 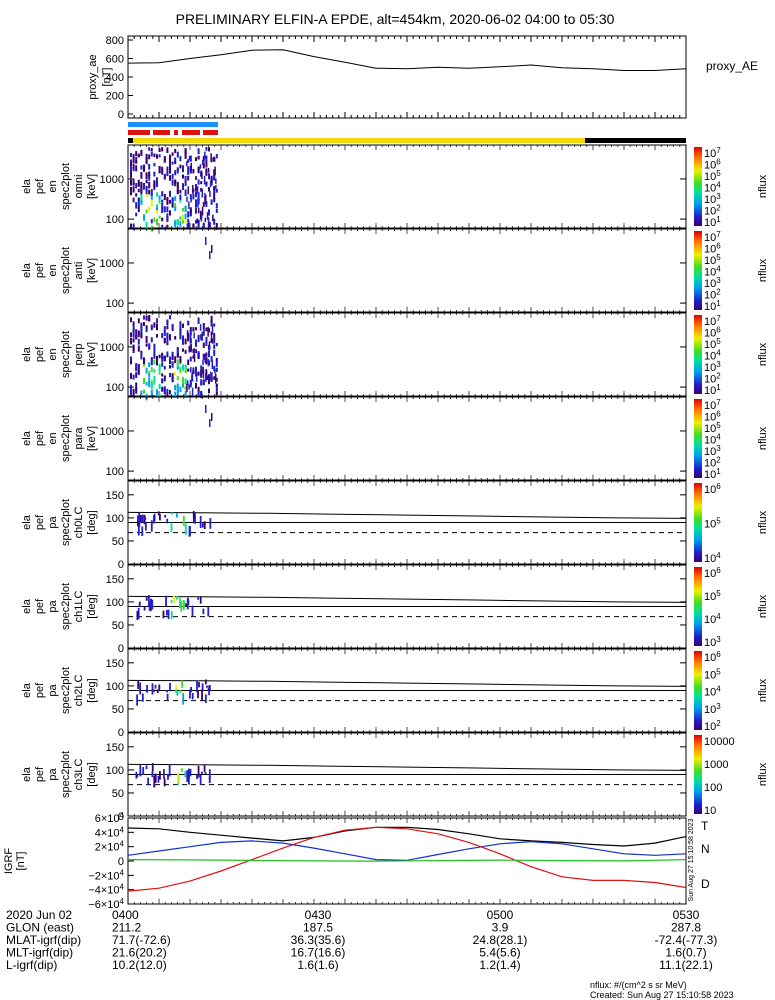 I want to click on footer-cell: MLT-igrf(dip), so click(x=39, y=953).